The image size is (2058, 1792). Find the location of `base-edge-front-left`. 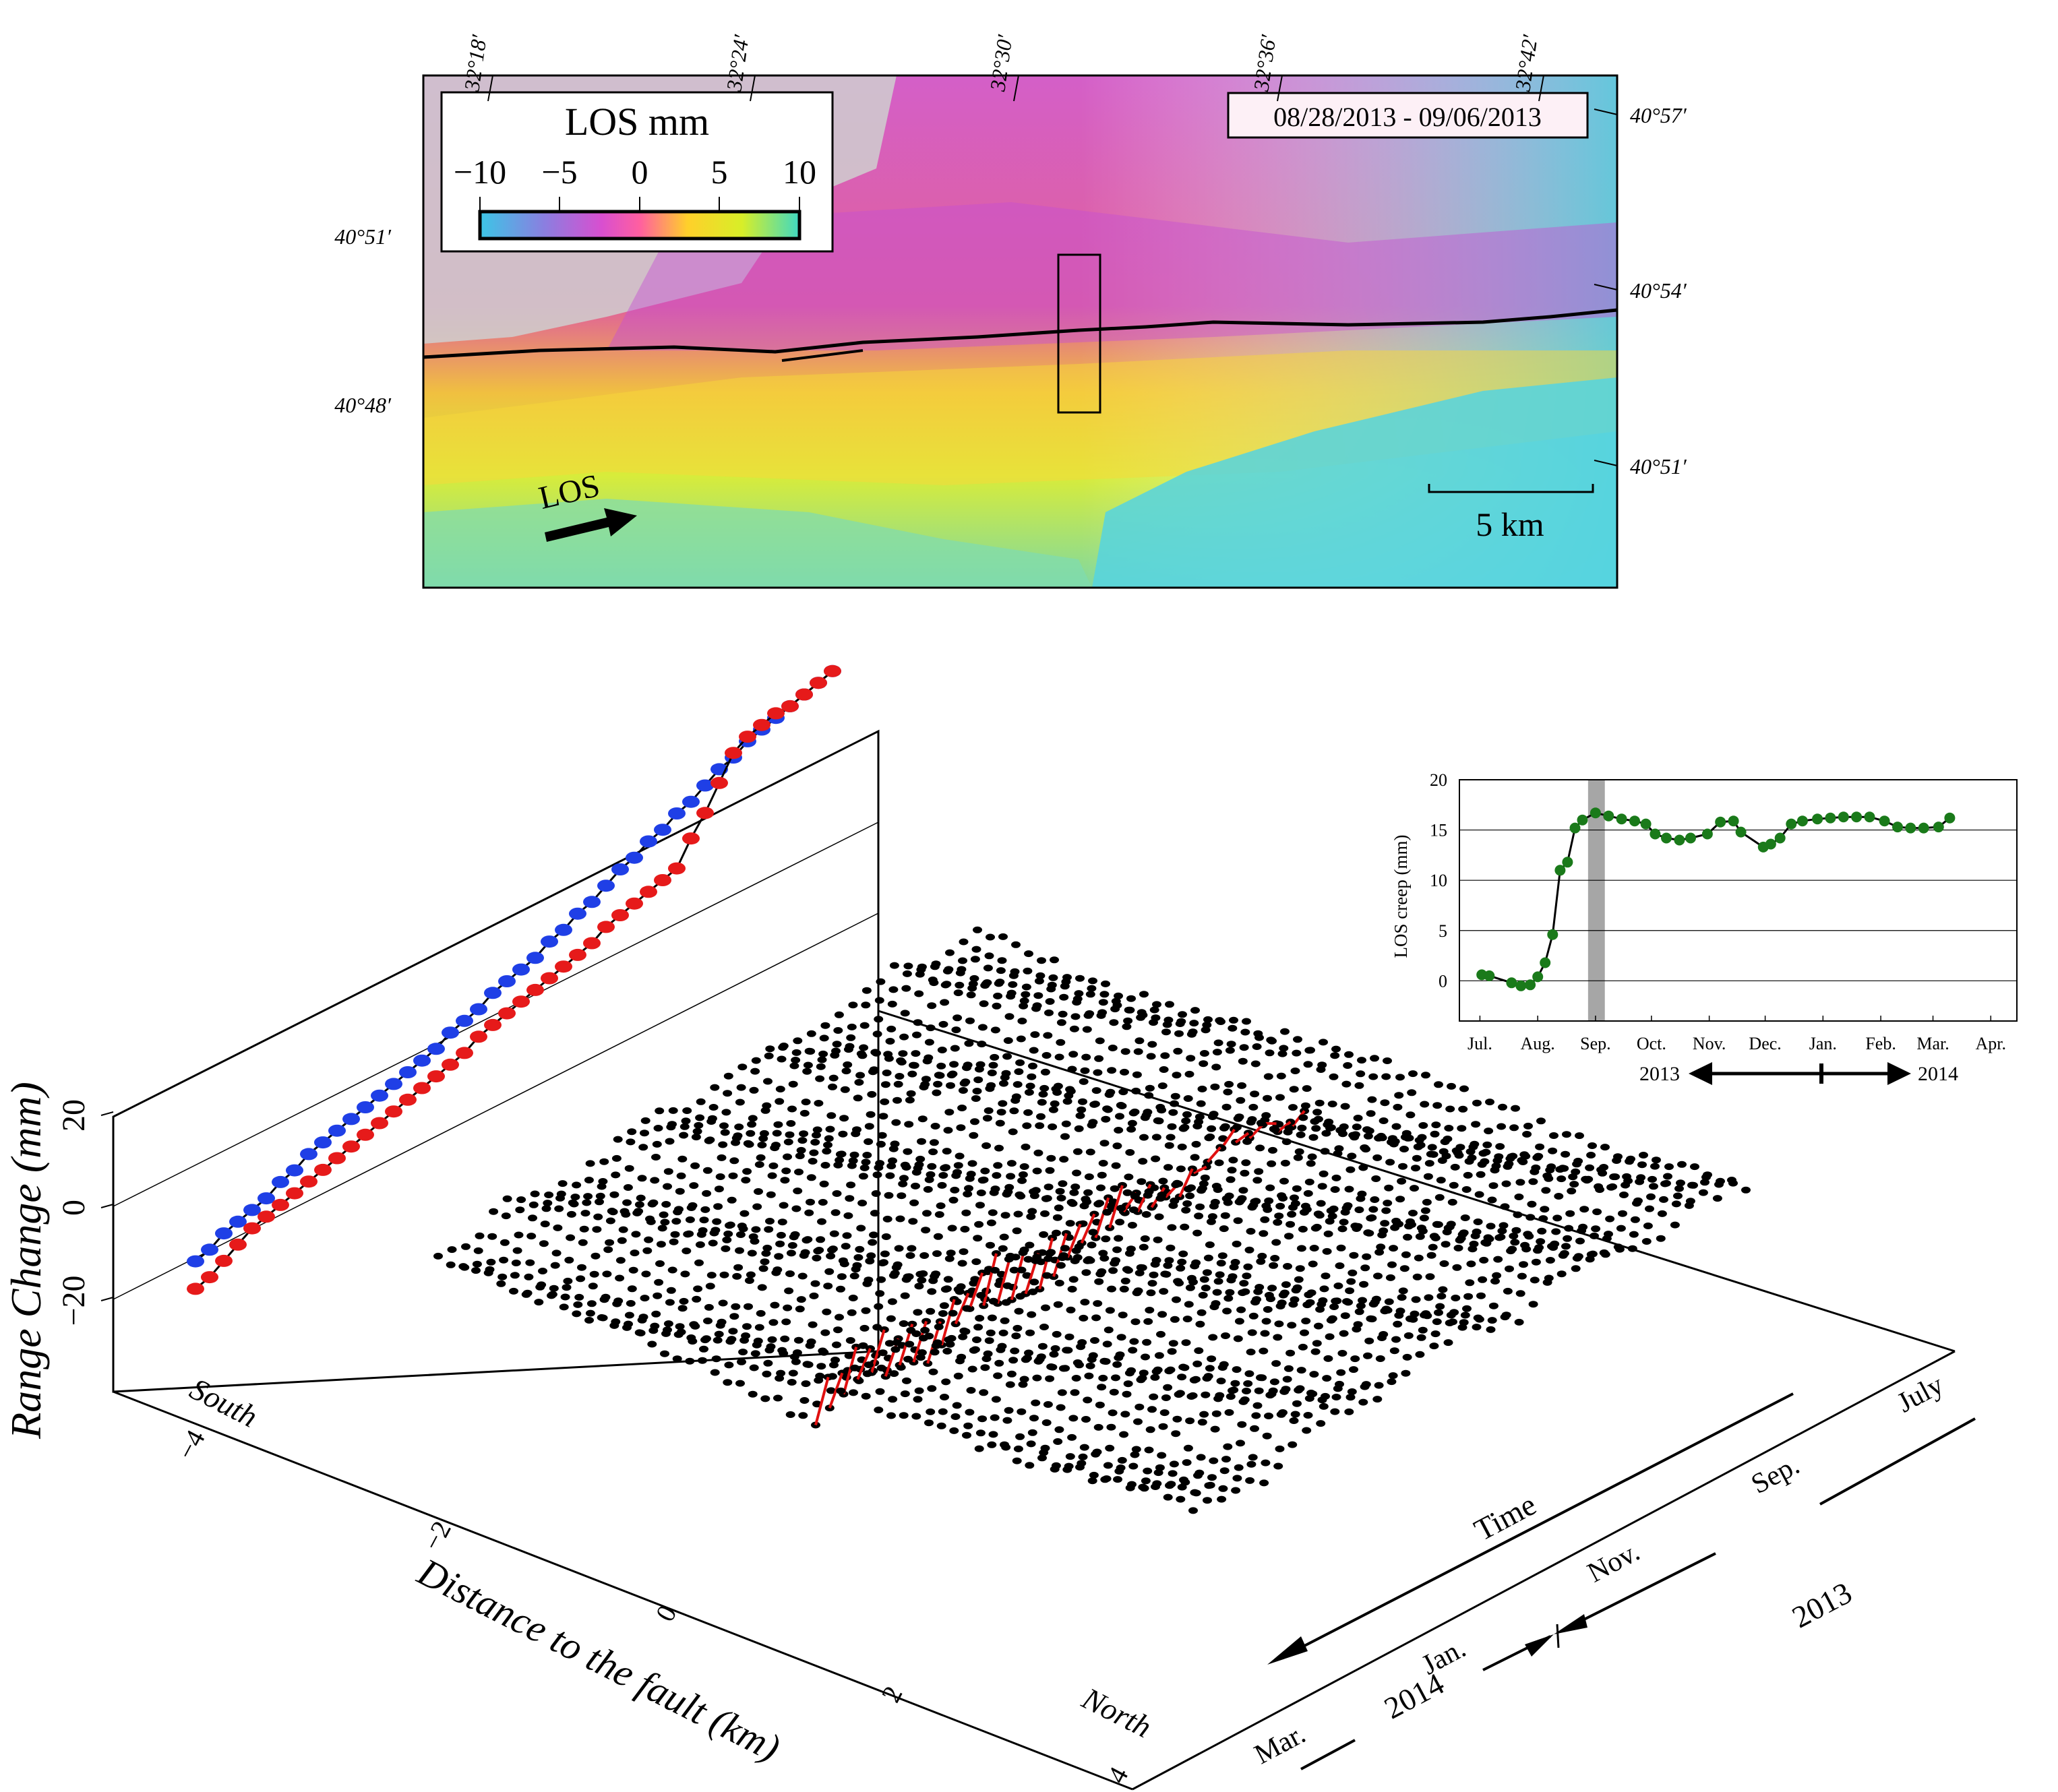

base-edge-front-left is located at coordinates (623, 1590).